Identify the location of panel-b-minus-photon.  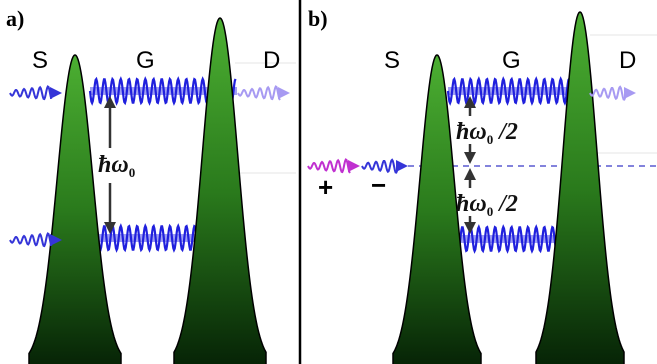
(384, 166).